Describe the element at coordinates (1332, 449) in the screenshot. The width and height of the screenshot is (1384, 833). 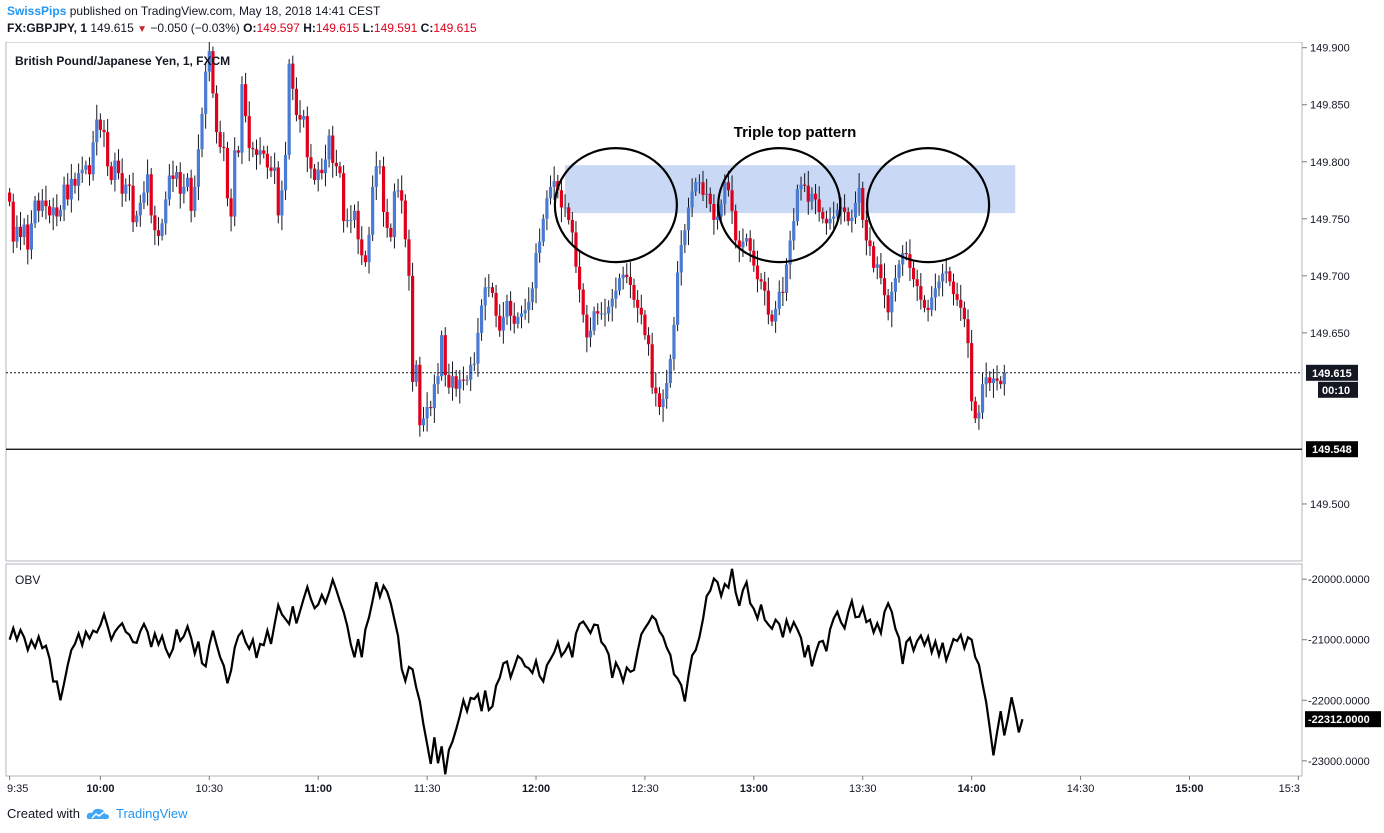
I see `support-price-tag: 149.548` at that location.